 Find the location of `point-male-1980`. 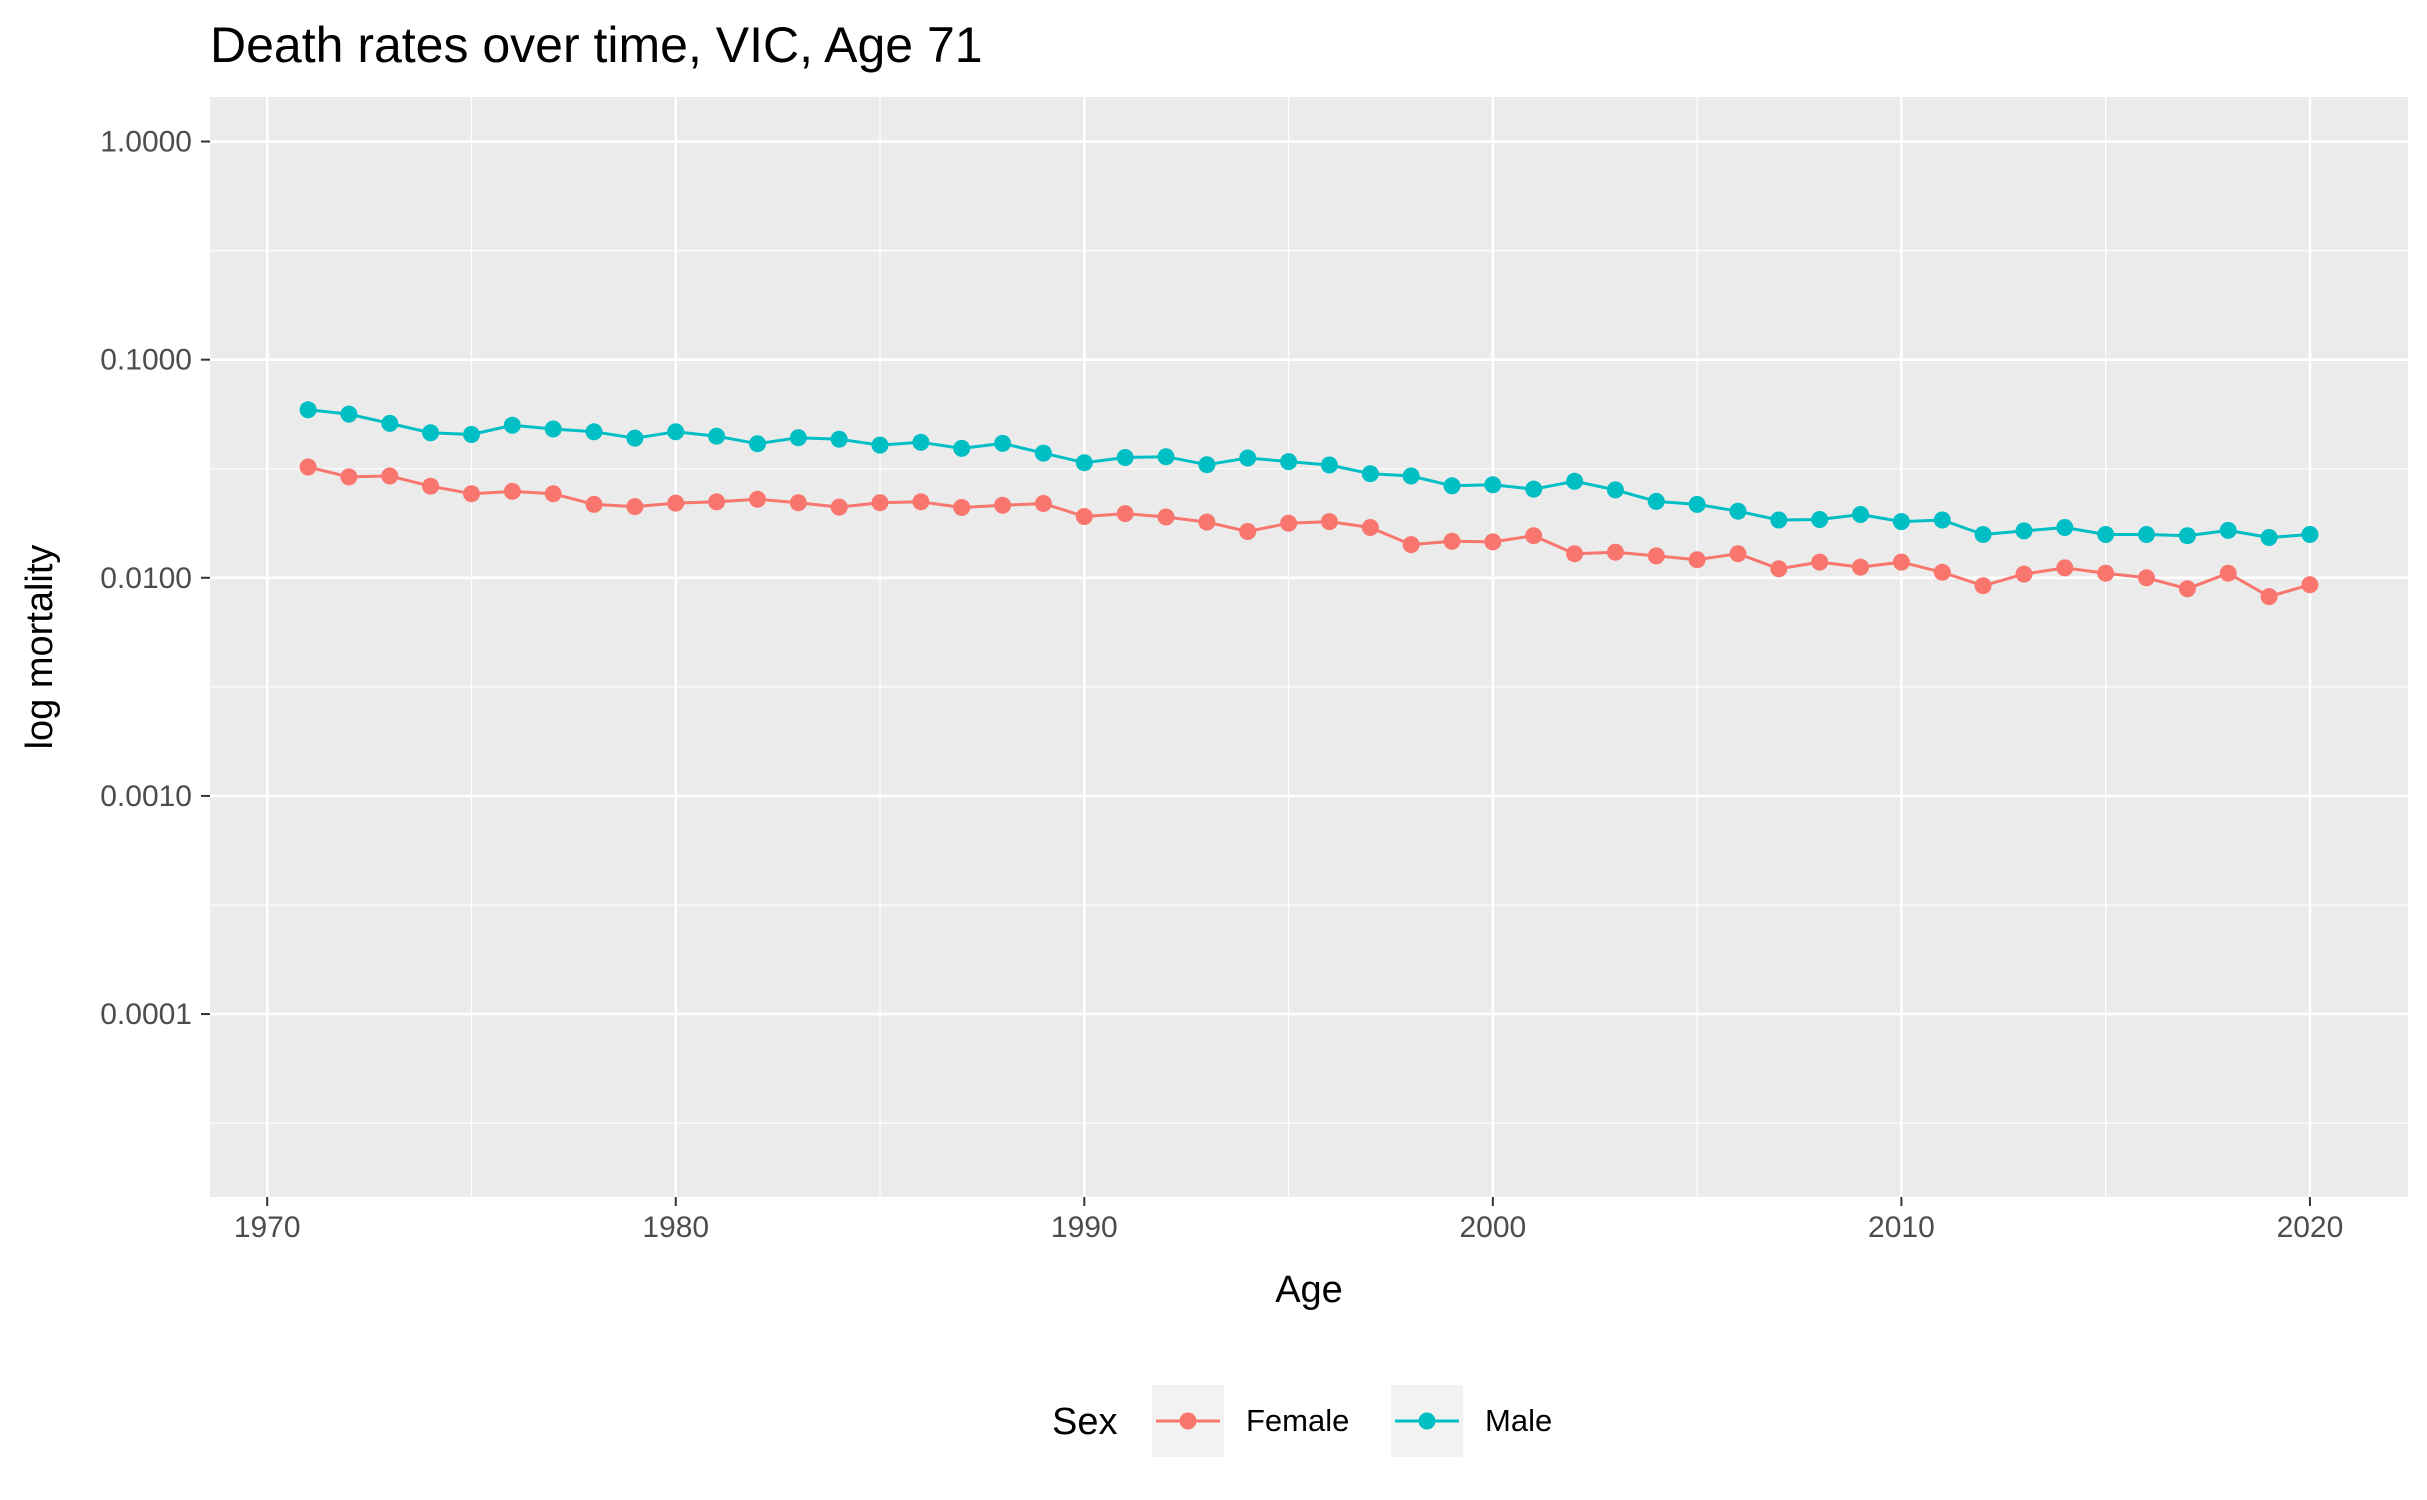

point-male-1980 is located at coordinates (676, 432).